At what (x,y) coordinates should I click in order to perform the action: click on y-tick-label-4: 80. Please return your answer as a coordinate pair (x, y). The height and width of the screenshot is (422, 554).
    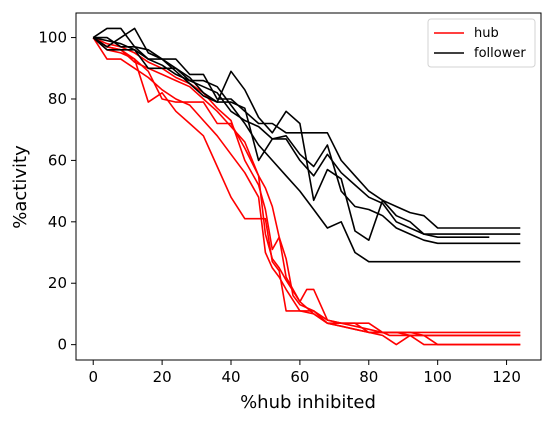
    Looking at the image, I should click on (57, 99).